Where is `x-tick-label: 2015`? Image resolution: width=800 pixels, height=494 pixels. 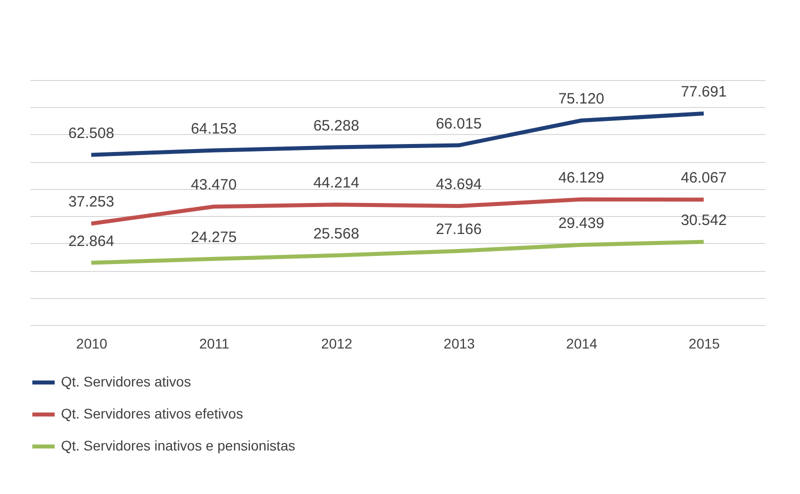
x-tick-label: 2015 is located at coordinates (704, 344).